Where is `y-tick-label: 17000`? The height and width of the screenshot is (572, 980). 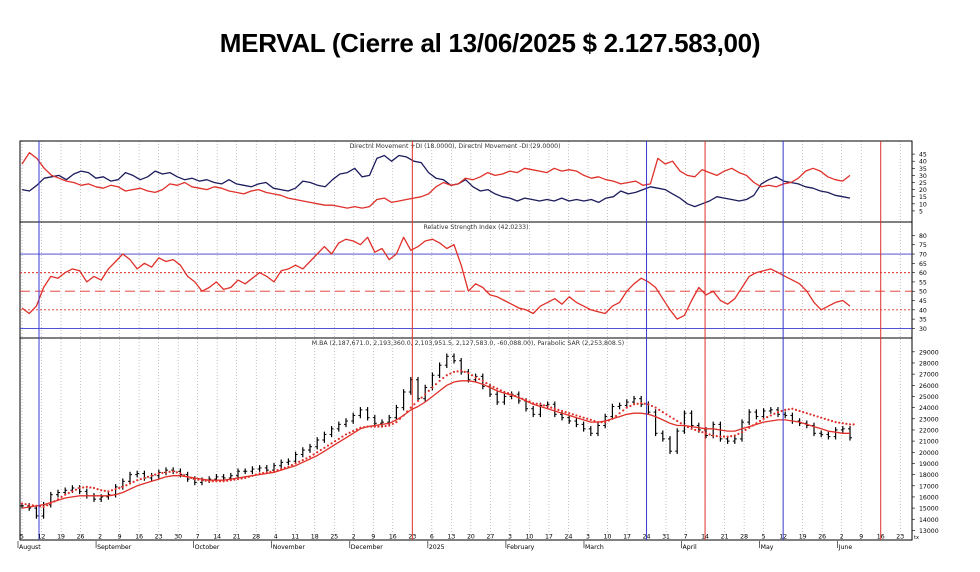 y-tick-label: 17000 is located at coordinates (929, 486).